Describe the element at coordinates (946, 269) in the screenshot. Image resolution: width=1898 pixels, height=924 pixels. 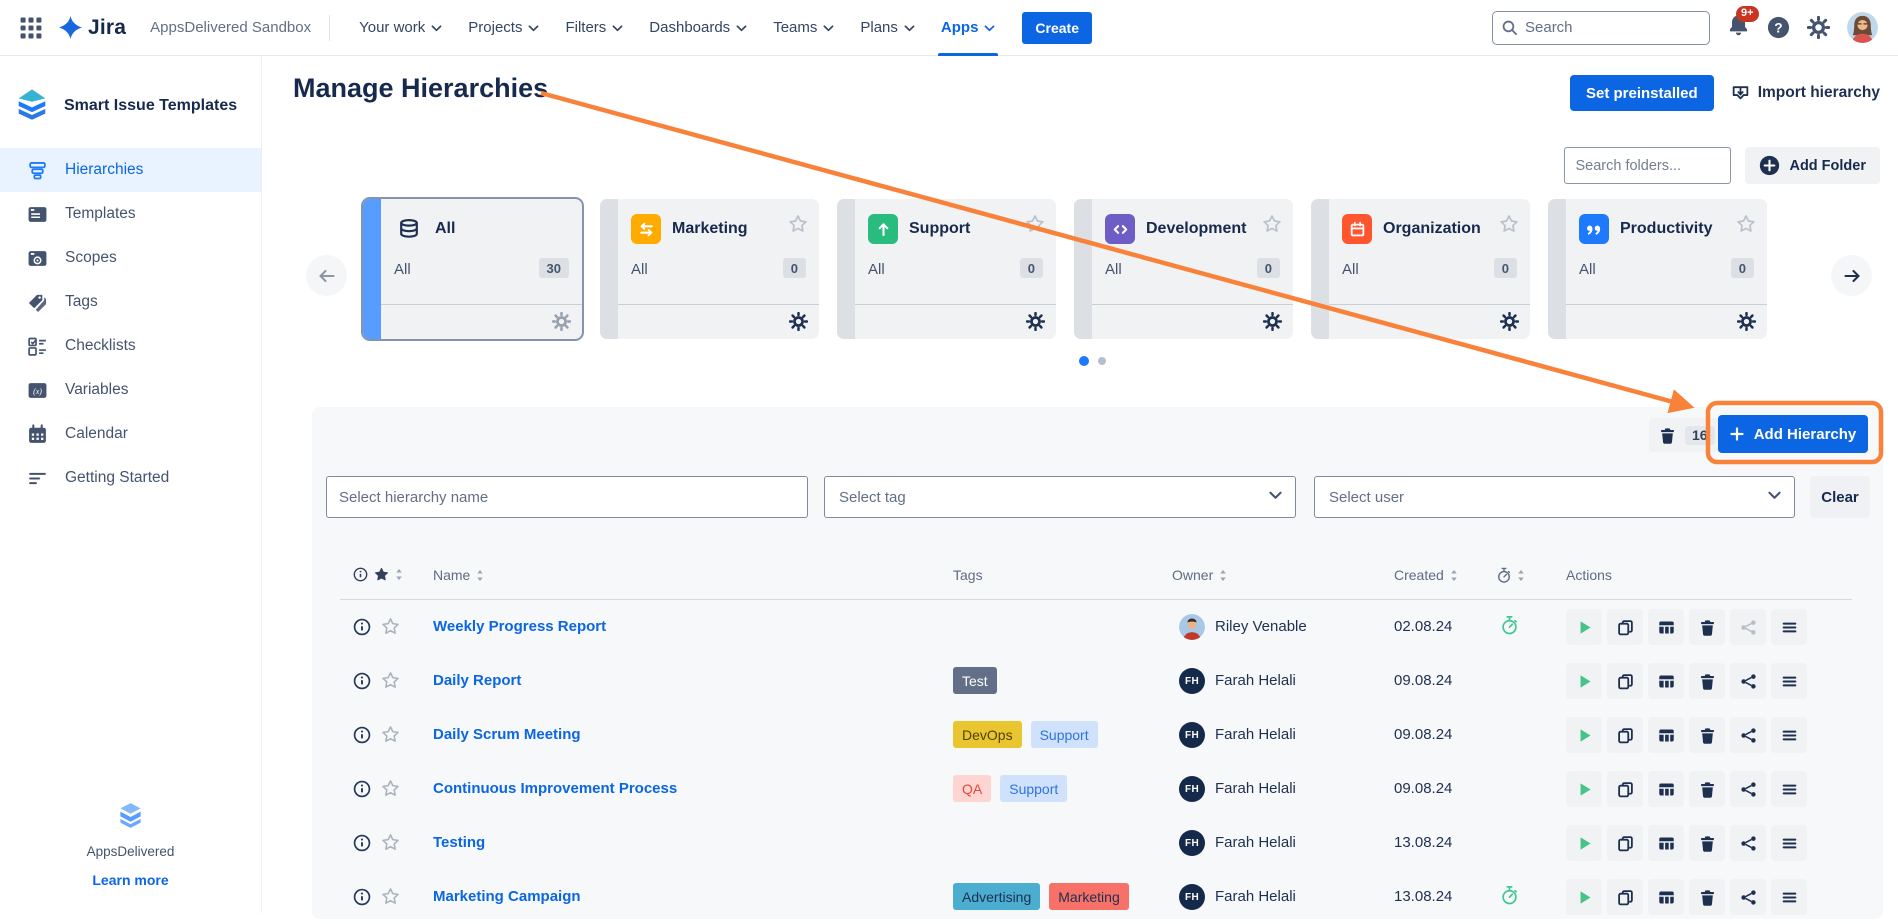
I see `folder-card-support: Support All 0` at that location.